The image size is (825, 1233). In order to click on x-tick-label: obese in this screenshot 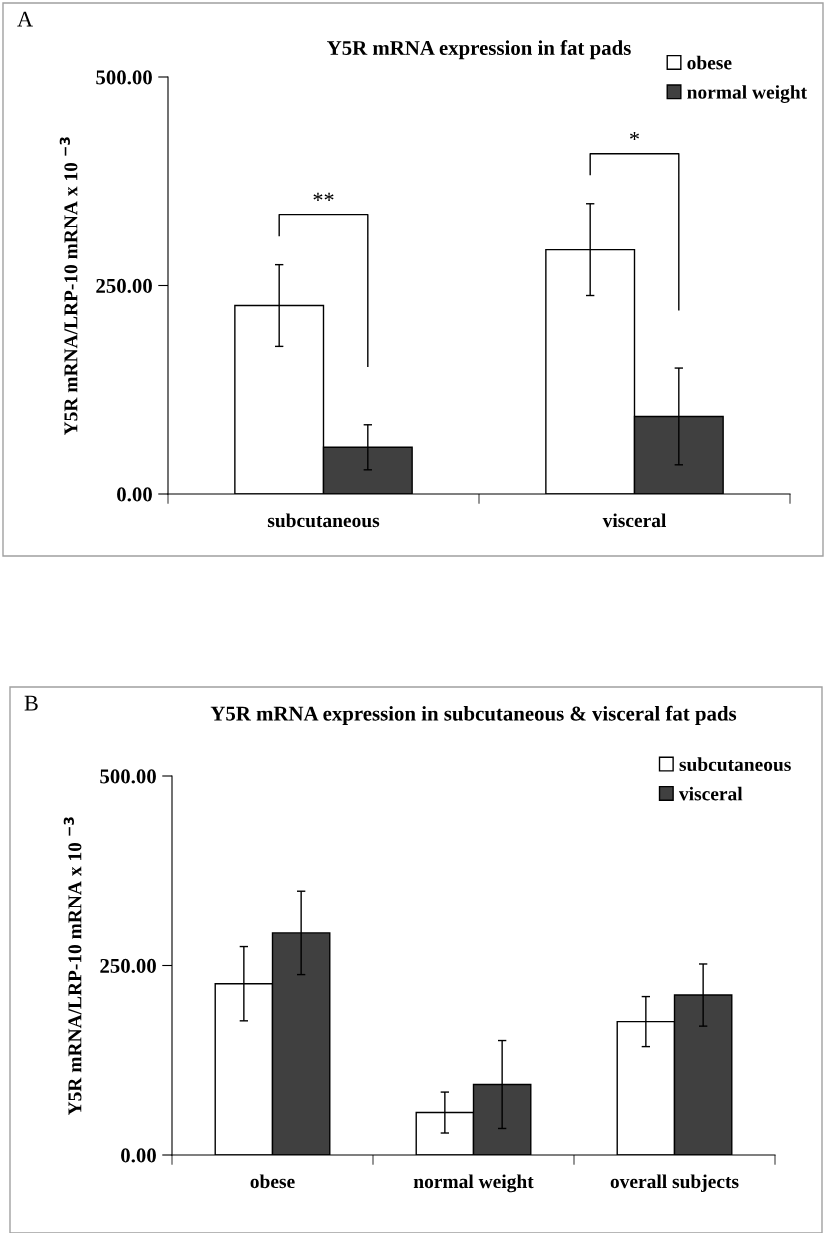, I will do `click(272, 1181)`.